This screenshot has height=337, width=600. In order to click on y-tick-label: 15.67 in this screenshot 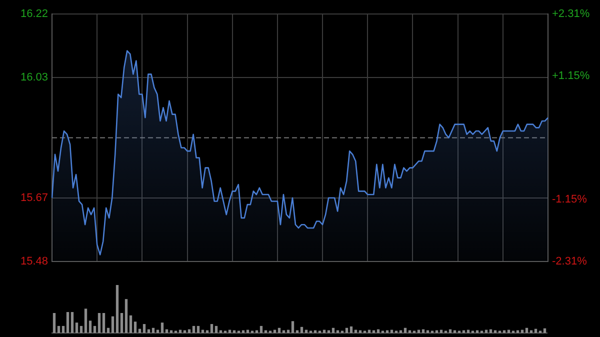, I will do `click(34, 198)`.